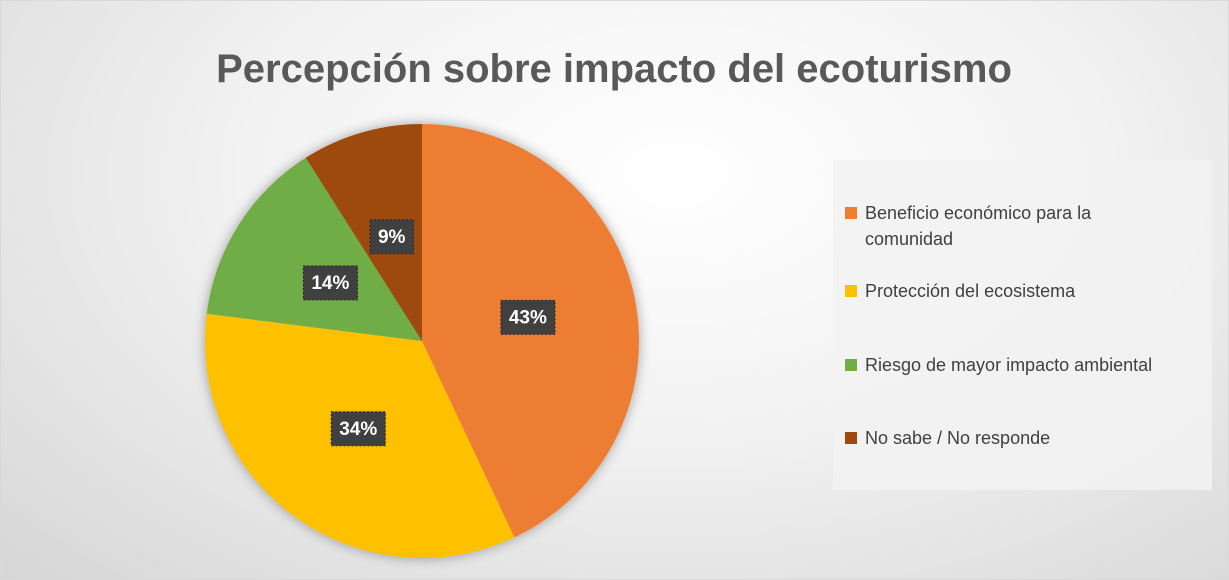 The width and height of the screenshot is (1229, 580). Describe the element at coordinates (614, 69) in the screenshot. I see `chart-title: Percepción sobre impacto del ecoturismo` at that location.